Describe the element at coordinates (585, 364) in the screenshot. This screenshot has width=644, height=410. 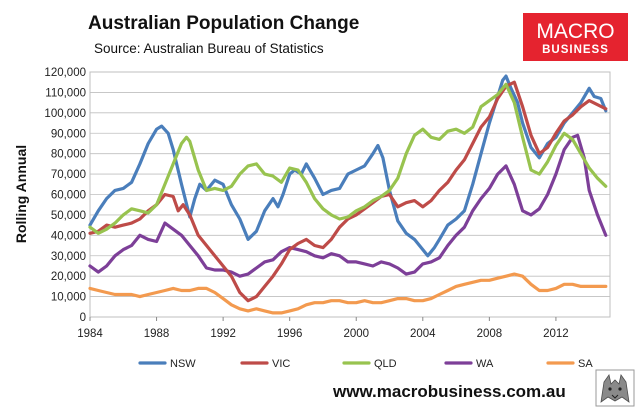
I see `legend-label-sa: SA` at that location.